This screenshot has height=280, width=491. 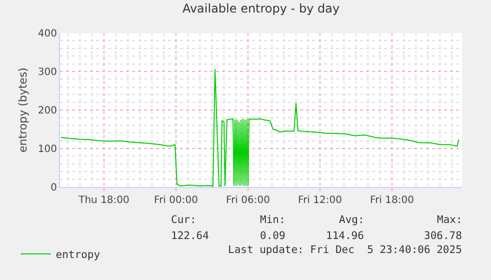 I want to click on legend-label: entropy, so click(x=78, y=254).